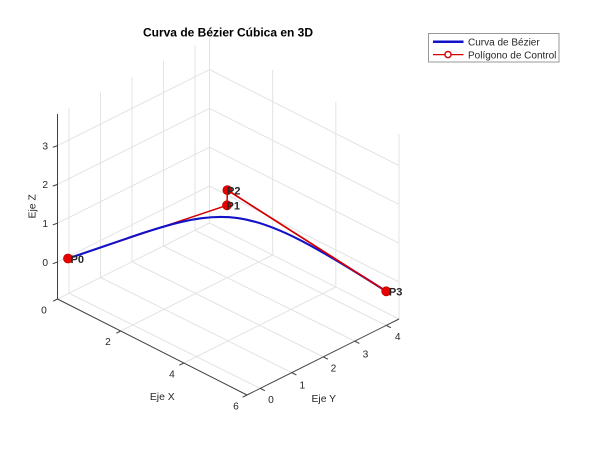 This screenshot has height=450, width=600. What do you see at coordinates (236, 407) in the screenshot?
I see `svg-text: 6` at bounding box center [236, 407].